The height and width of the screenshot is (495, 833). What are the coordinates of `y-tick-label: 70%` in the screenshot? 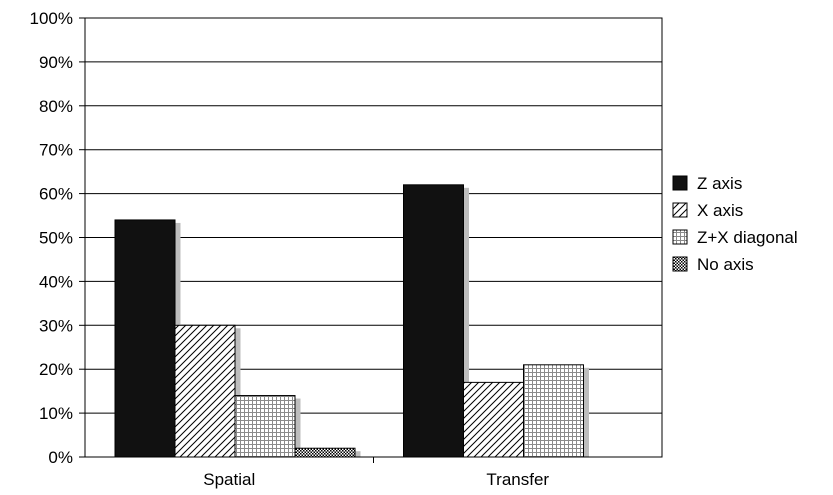 It's located at (56, 150).